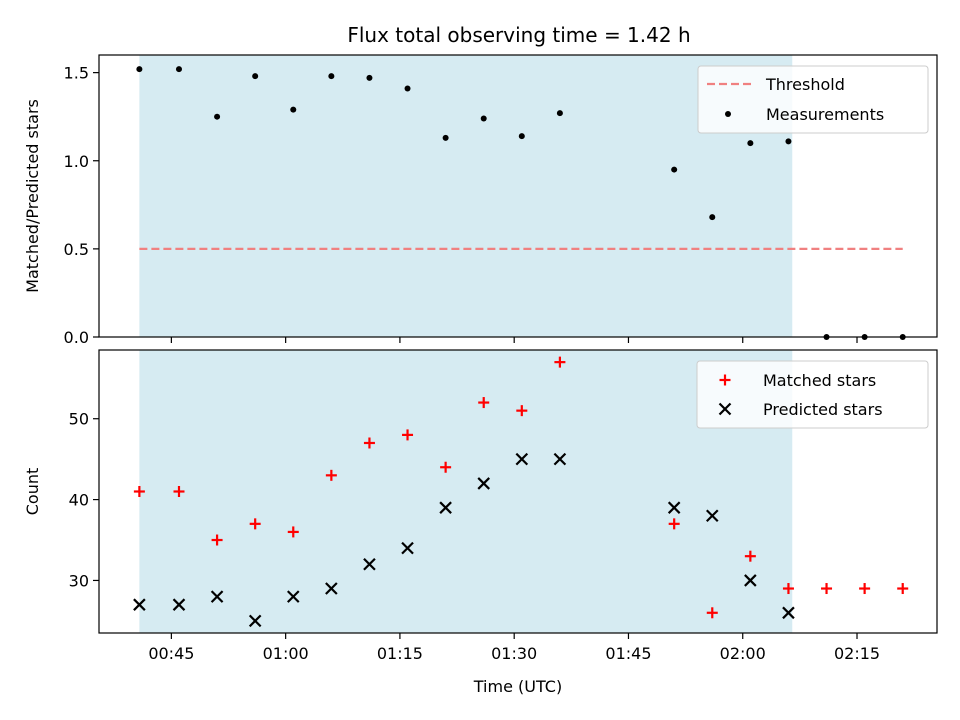 This screenshot has width=960, height=720. Describe the element at coordinates (518, 35) in the screenshot. I see `chart-title: Flux total observing time = 1.42 h` at that location.